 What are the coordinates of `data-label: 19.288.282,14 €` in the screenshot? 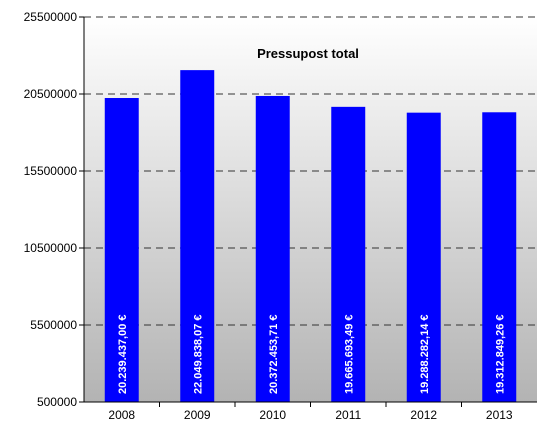 It's located at (425, 354).